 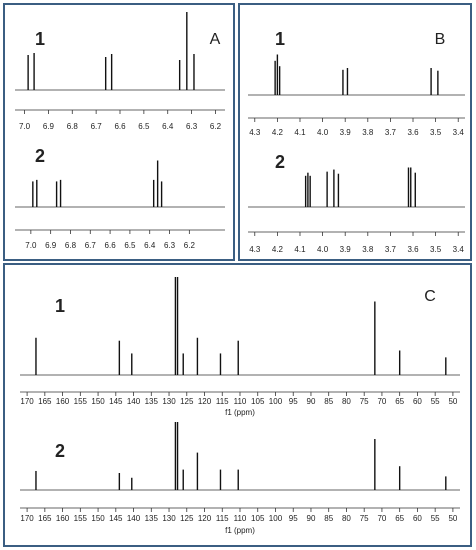 What do you see at coordinates (440, 39) in the screenshot?
I see `panel-label: B` at bounding box center [440, 39].